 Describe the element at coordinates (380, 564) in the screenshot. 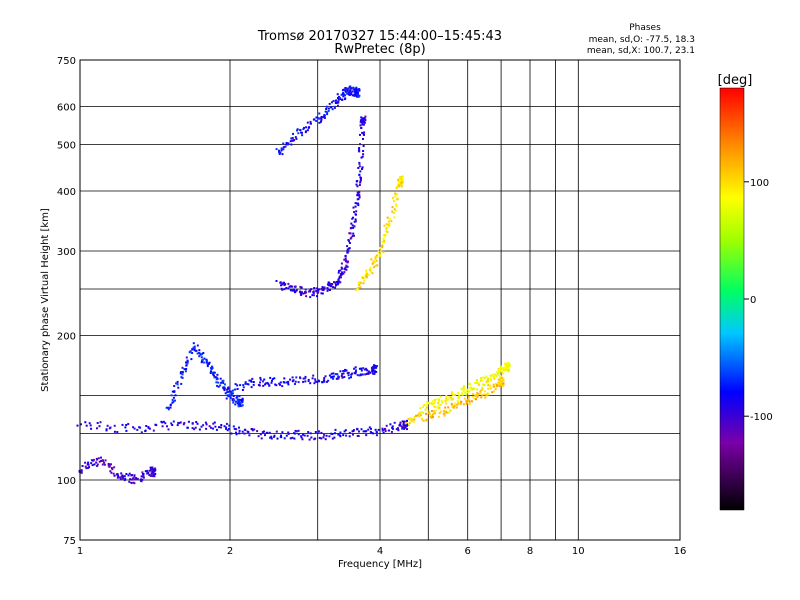

I see `x-axis-label: Frequency [MHz]` at that location.